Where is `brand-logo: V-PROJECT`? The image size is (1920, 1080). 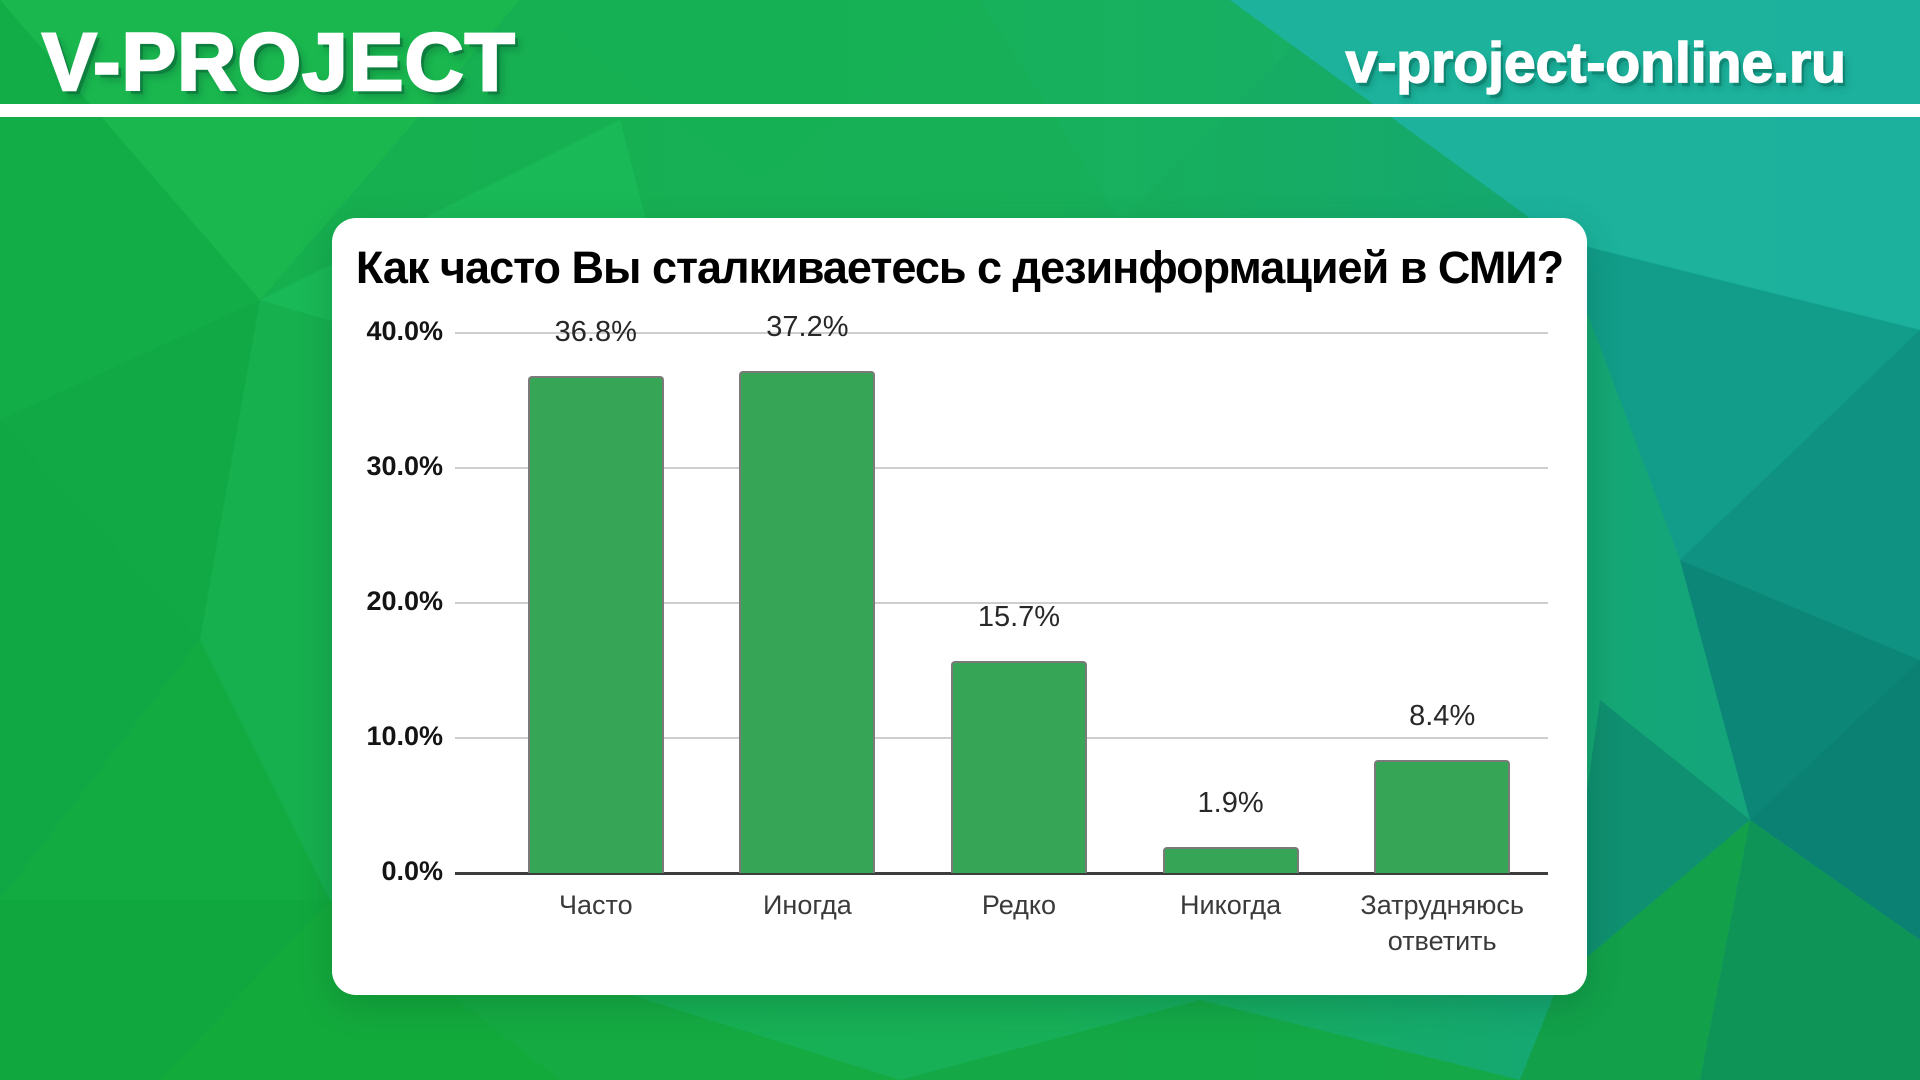 brand-logo: V-PROJECT is located at coordinates (278, 63).